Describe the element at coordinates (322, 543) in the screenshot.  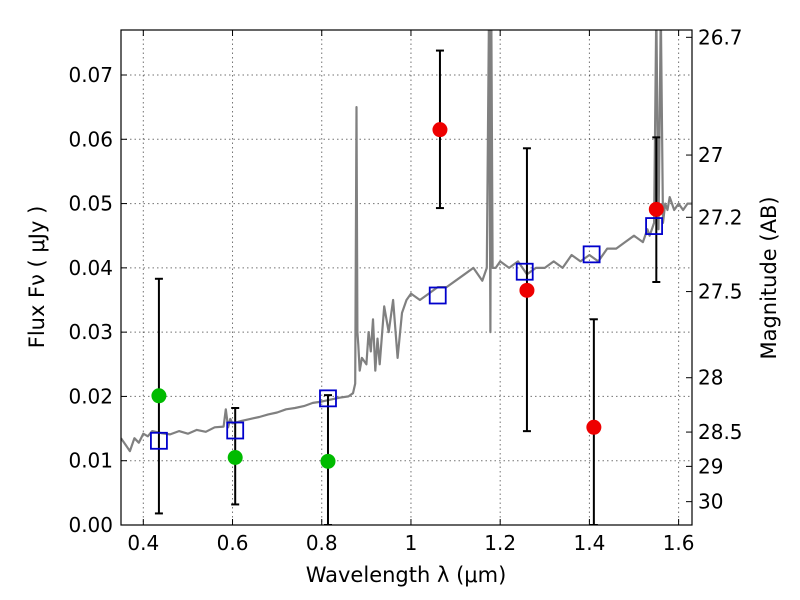
I see `x-tick-label: 0.8` at that location.